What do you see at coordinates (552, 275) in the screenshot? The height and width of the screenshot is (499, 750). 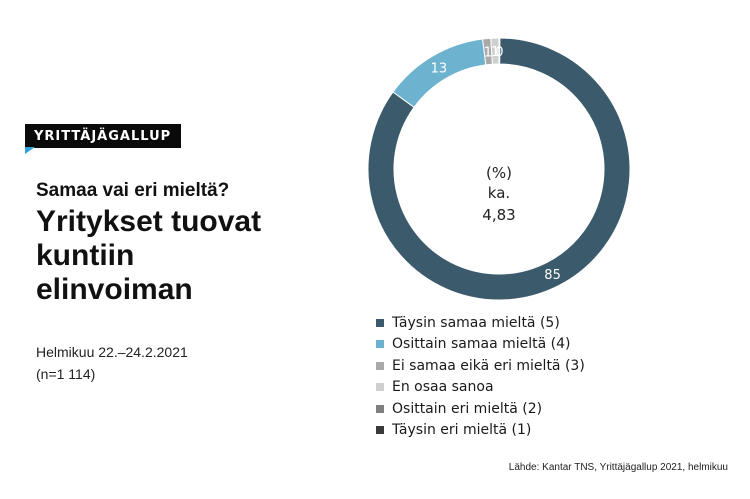 I see `slice-value-label: 85` at bounding box center [552, 275].